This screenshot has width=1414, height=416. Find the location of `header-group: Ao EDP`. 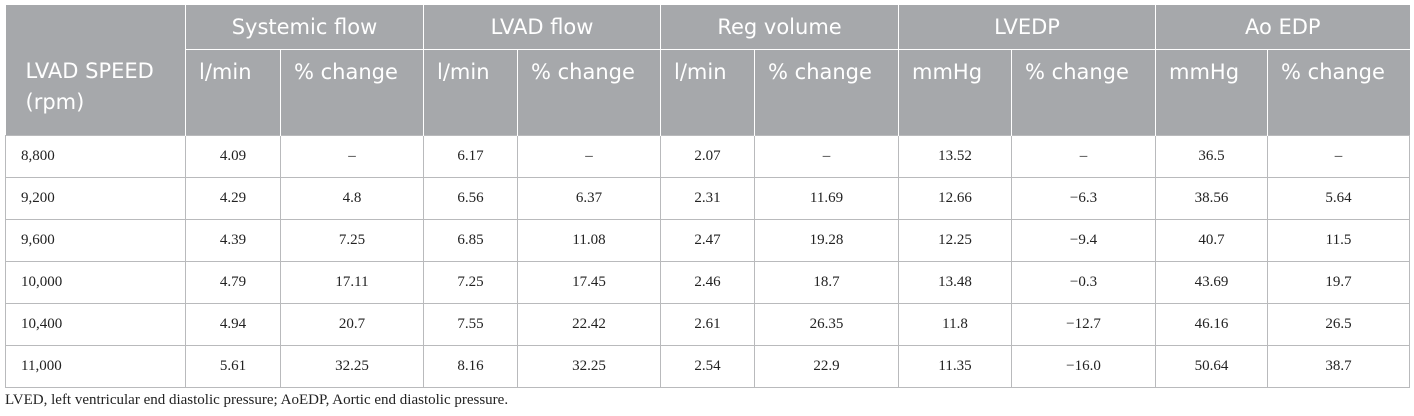

header-group: Ao EDP is located at coordinates (1282, 27).